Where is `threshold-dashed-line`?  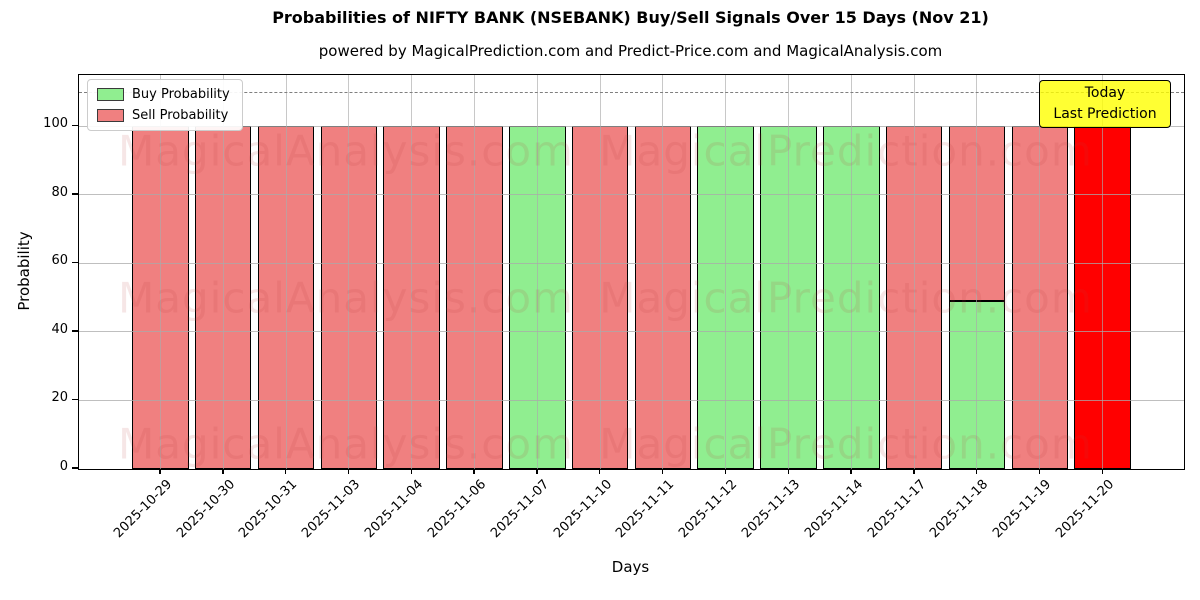 threshold-dashed-line is located at coordinates (631, 93).